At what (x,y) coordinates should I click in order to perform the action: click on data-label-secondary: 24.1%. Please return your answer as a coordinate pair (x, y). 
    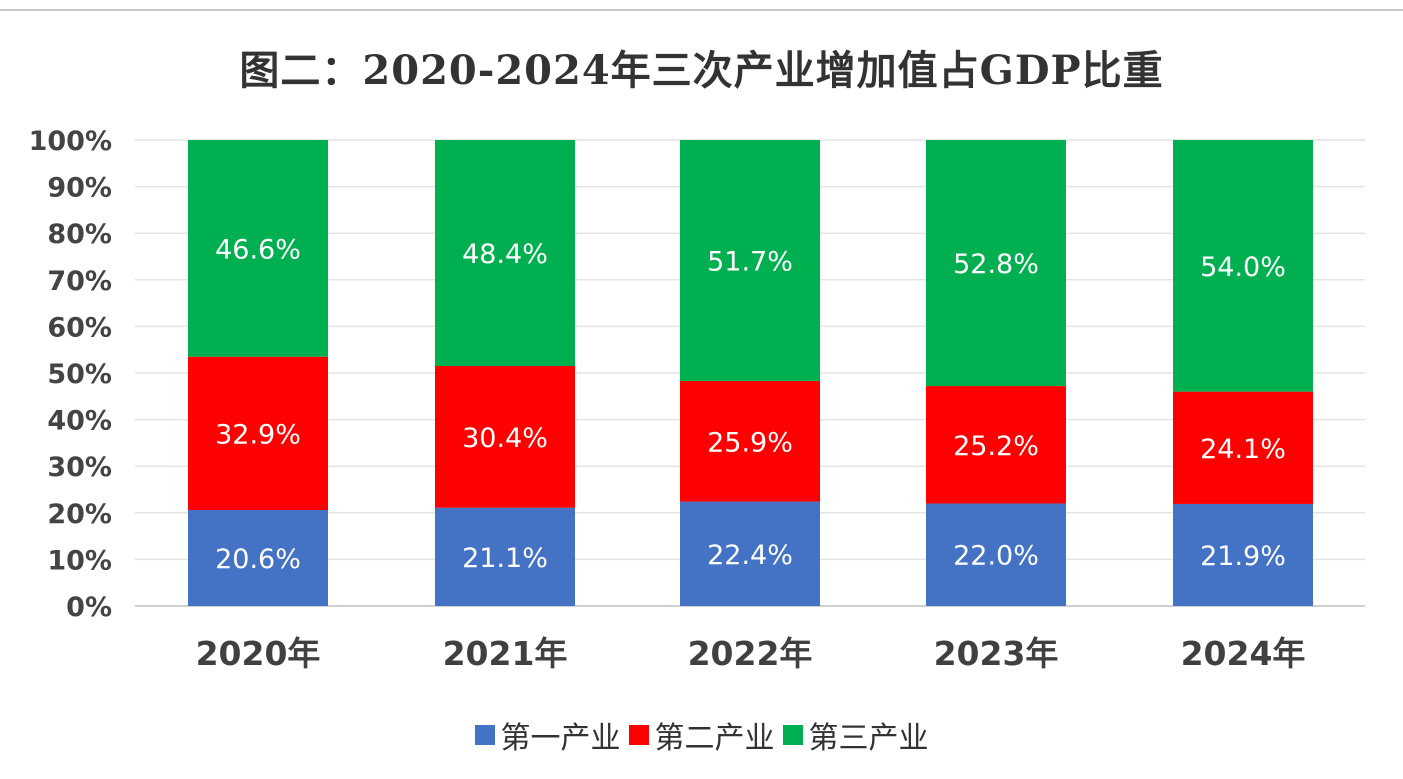
    Looking at the image, I should click on (1243, 449).